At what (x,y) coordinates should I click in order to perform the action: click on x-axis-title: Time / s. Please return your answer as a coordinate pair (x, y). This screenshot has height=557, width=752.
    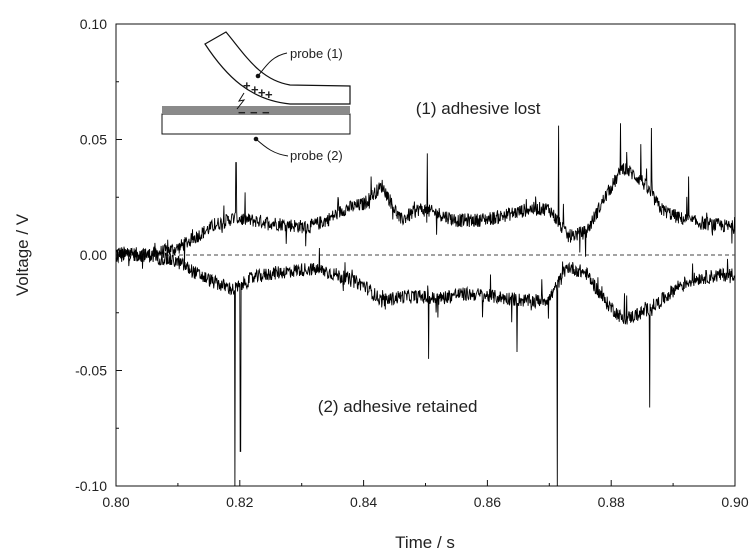
    Looking at the image, I should click on (425, 542).